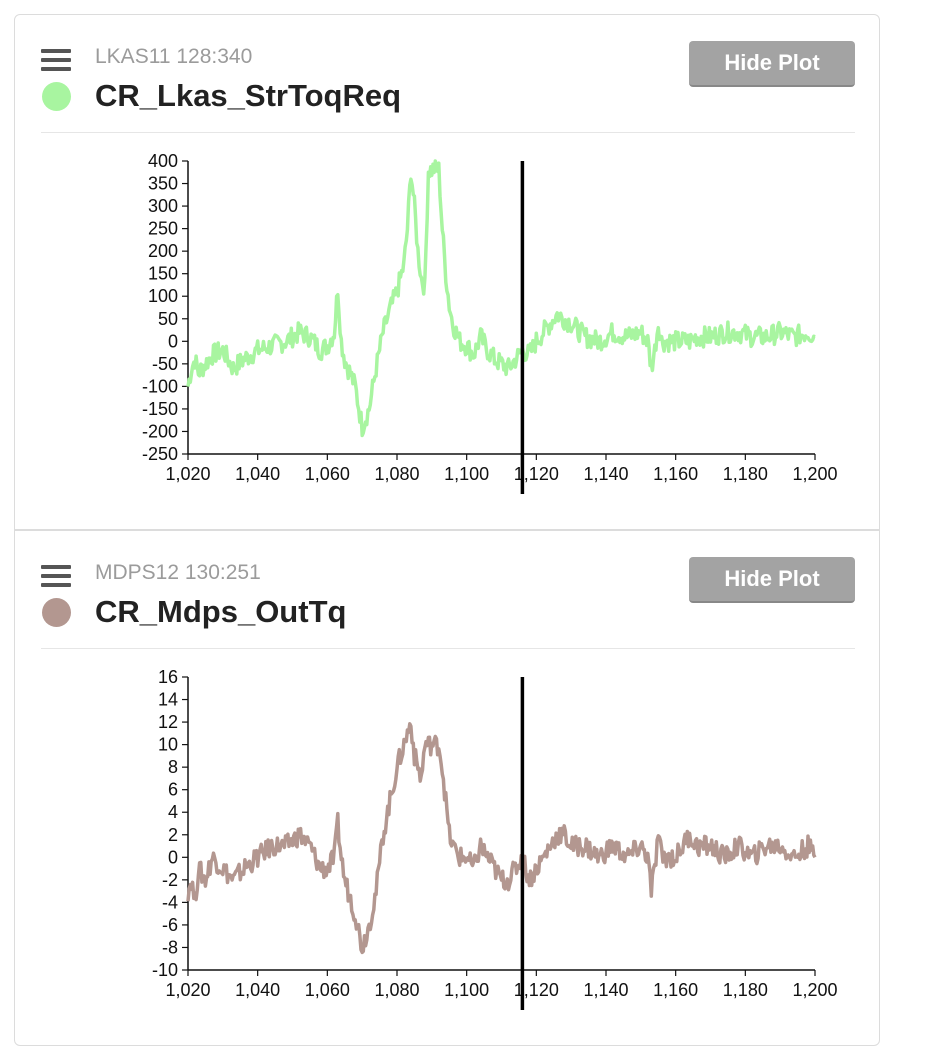 This screenshot has height=1060, width=935. What do you see at coordinates (168, 319) in the screenshot?
I see `y-tick-label: 50` at bounding box center [168, 319].